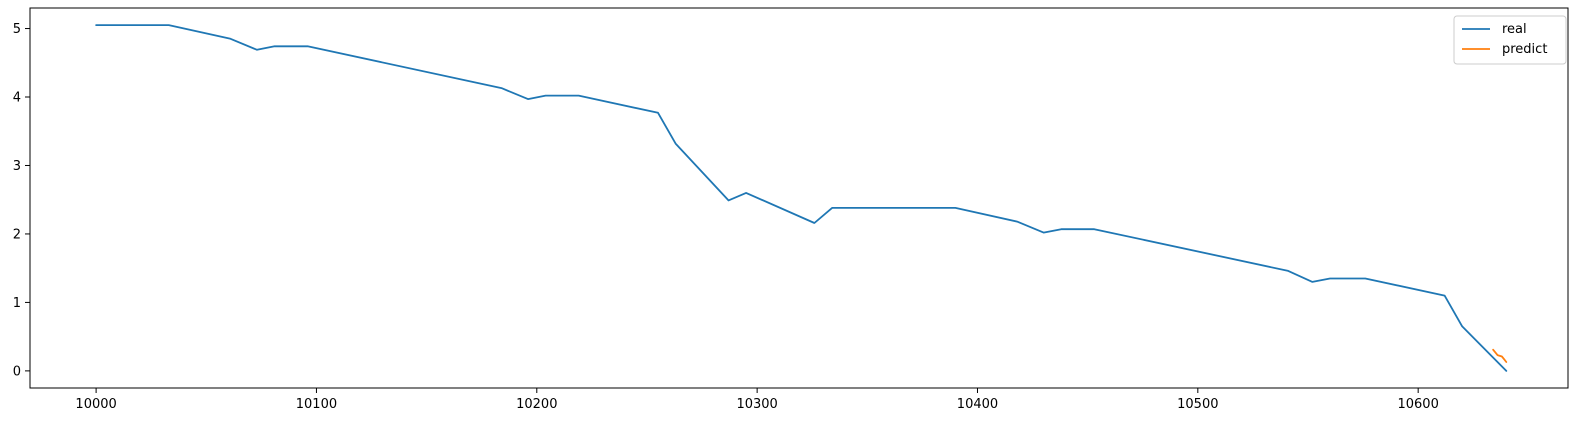 Image resolution: width=1588 pixels, height=428 pixels. I want to click on legend-frame, so click(1510, 40).